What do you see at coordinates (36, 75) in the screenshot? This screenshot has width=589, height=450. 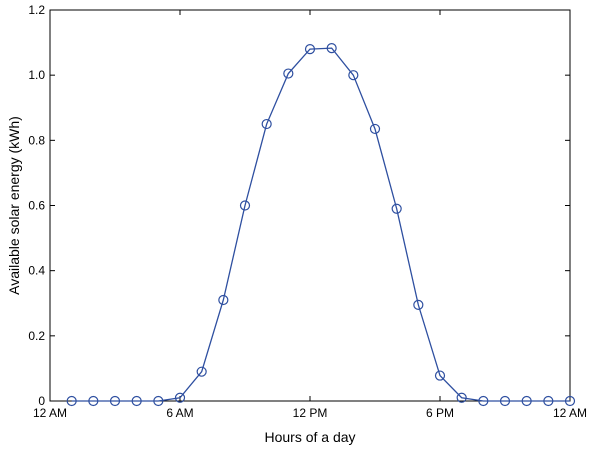 I see `y-tick-label: 1.0` at bounding box center [36, 75].